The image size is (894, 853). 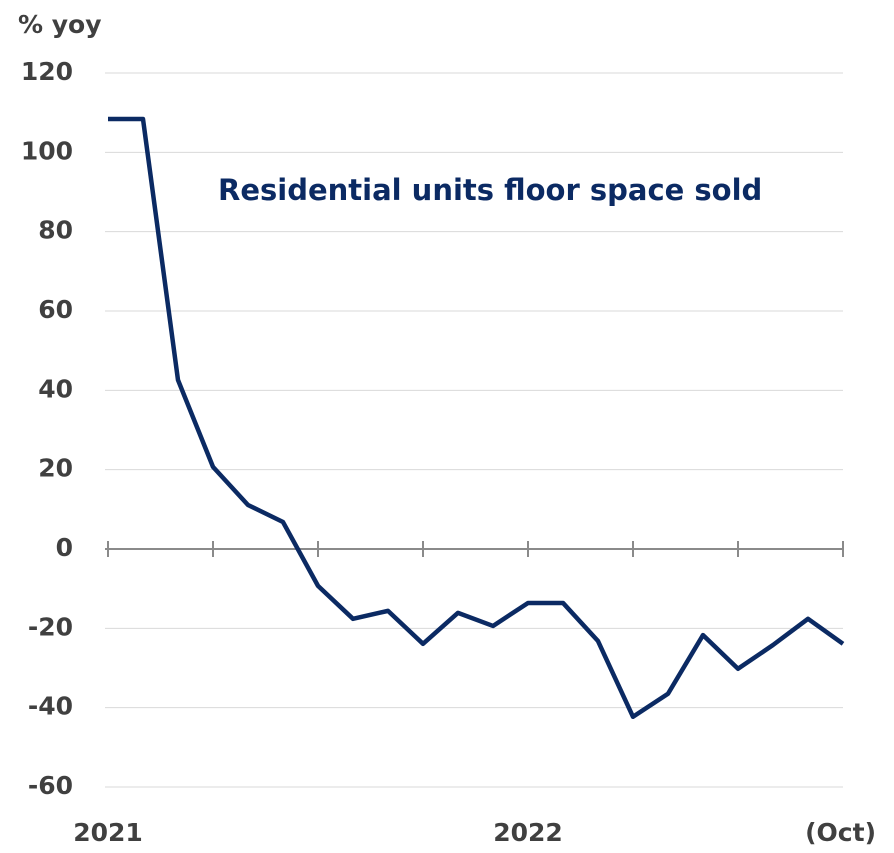 I want to click on y-tick-label: 20, so click(x=55, y=468).